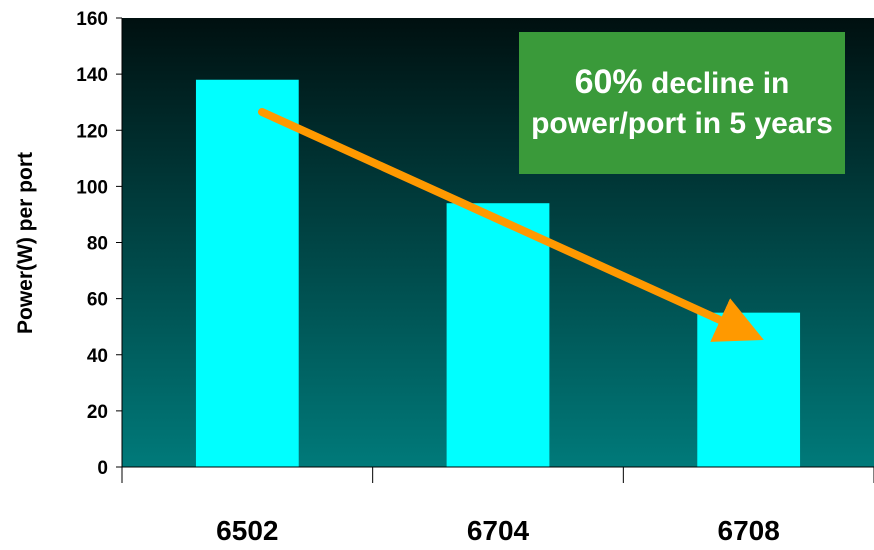 The height and width of the screenshot is (550, 874). I want to click on y-tick-label: 40, so click(97, 356).